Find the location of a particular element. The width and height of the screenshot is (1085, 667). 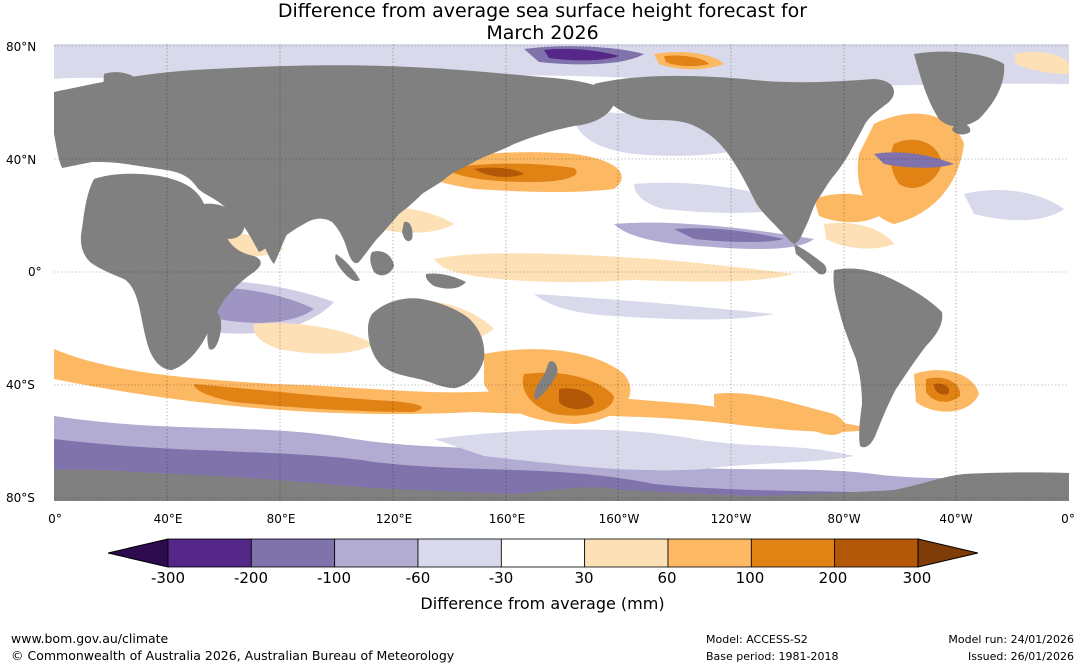

lat-label-80n: 80°N is located at coordinates (21, 47).